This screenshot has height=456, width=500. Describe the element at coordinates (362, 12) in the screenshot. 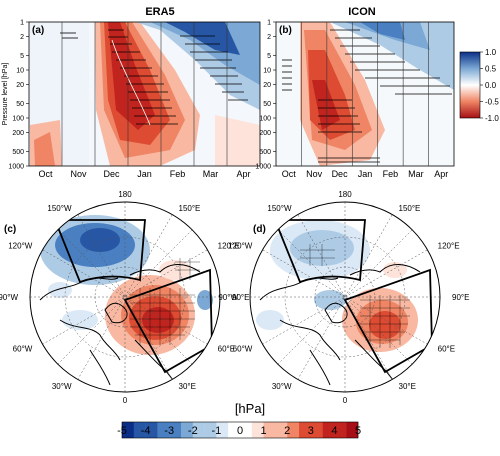

I see `panel-b-title: ICON` at that location.